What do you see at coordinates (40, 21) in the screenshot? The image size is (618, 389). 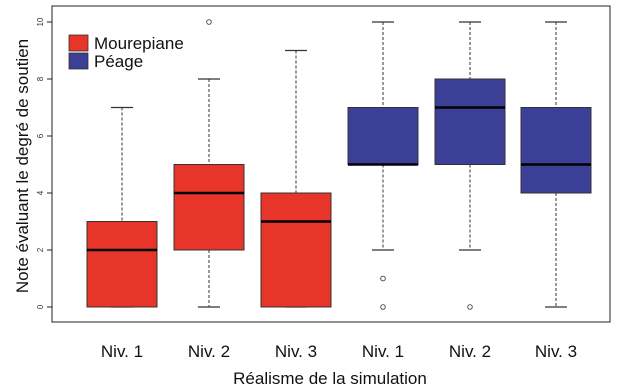 I see `y-tick-label: 10` at bounding box center [40, 21].